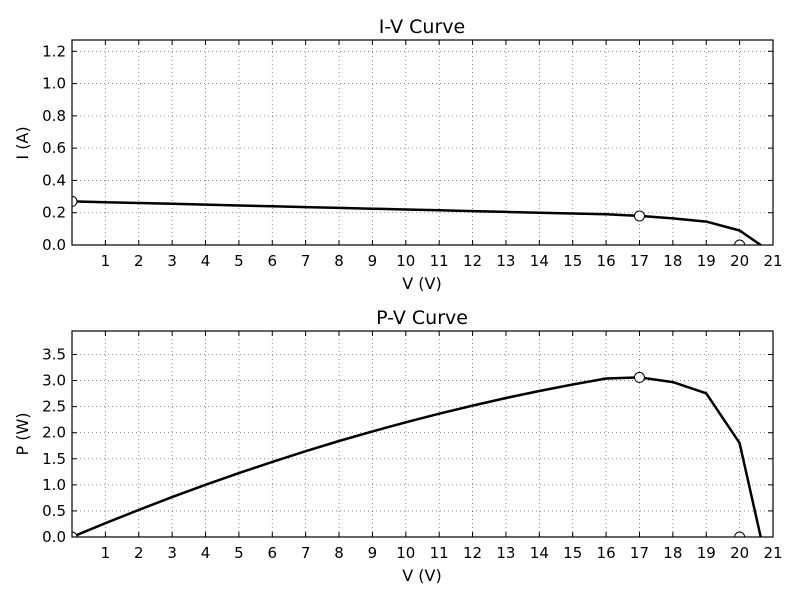  I want to click on pv-x-tick-label: 19, so click(706, 553).